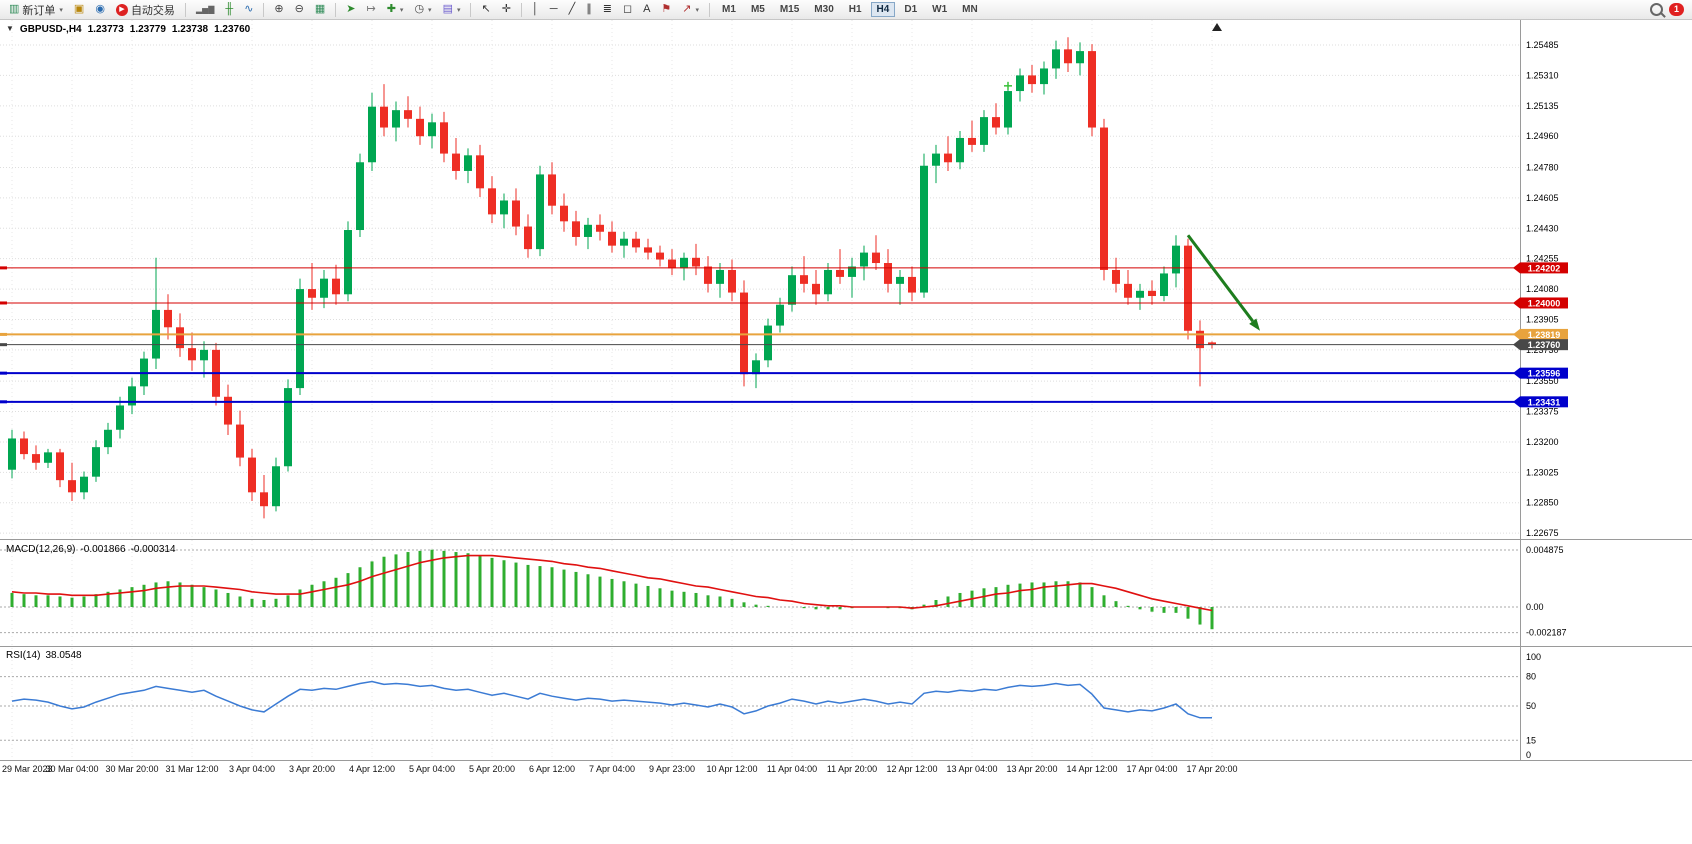  I want to click on candlestick-chart-button: ╫, so click(229, 10).